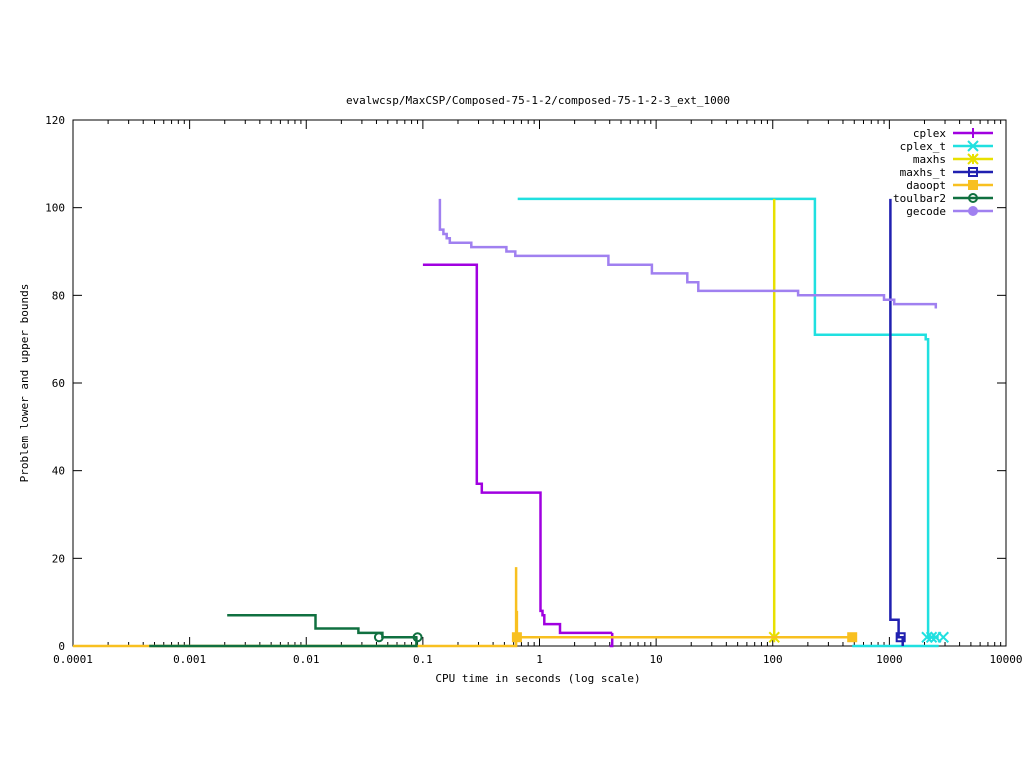 Image resolution: width=1024 pixels, height=768 pixels. I want to click on y-tick-label: 80, so click(58, 295).